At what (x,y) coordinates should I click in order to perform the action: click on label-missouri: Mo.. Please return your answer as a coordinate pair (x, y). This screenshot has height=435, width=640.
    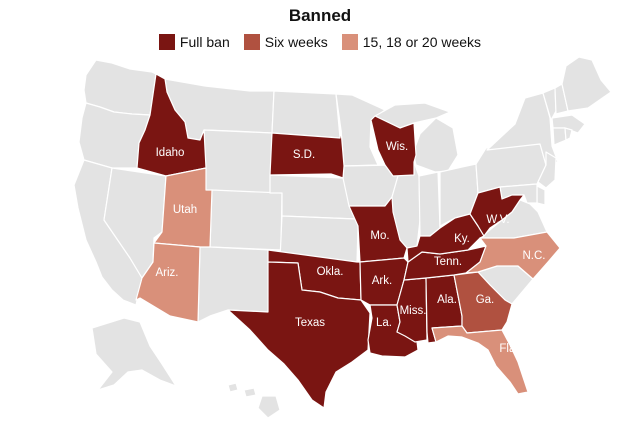
    Looking at the image, I should click on (379, 236).